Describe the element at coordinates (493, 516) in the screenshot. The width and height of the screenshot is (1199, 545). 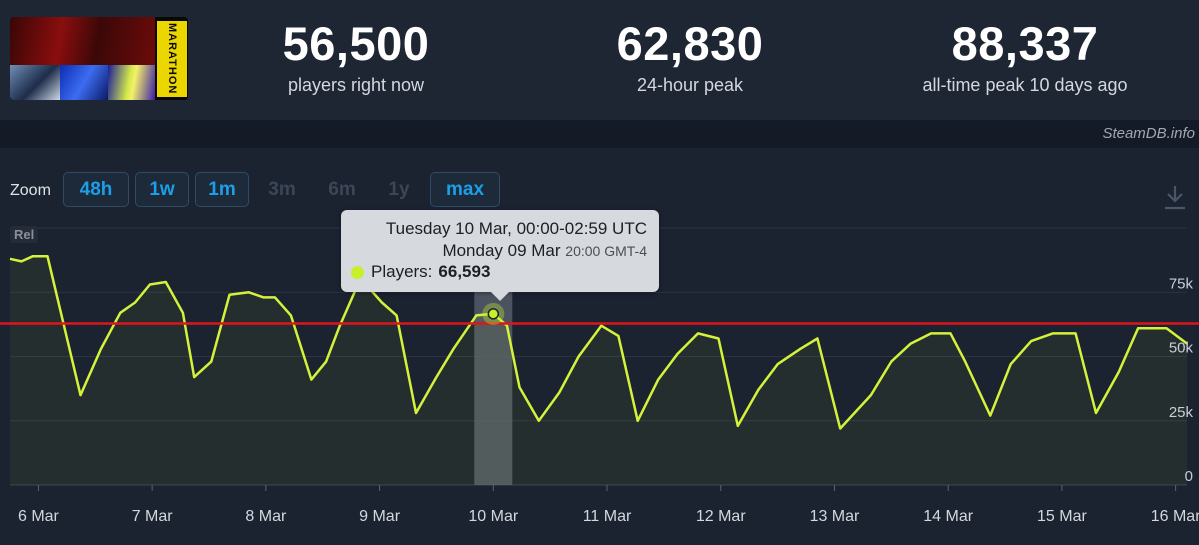
I see `x-tick-label: 10 Mar` at that location.